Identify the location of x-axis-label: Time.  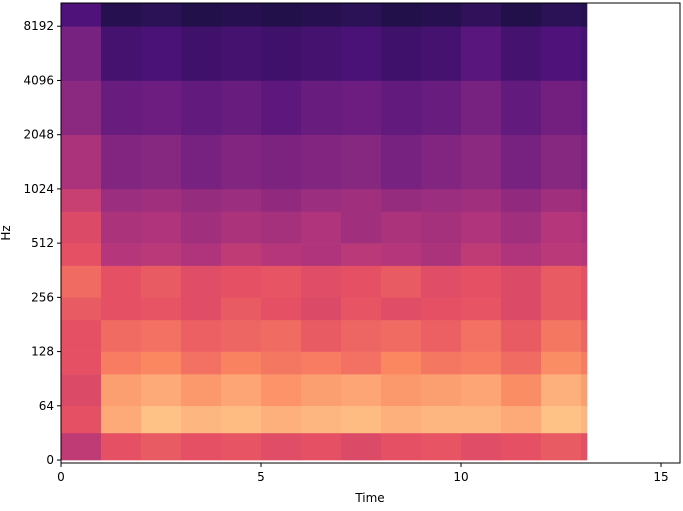
(369, 498).